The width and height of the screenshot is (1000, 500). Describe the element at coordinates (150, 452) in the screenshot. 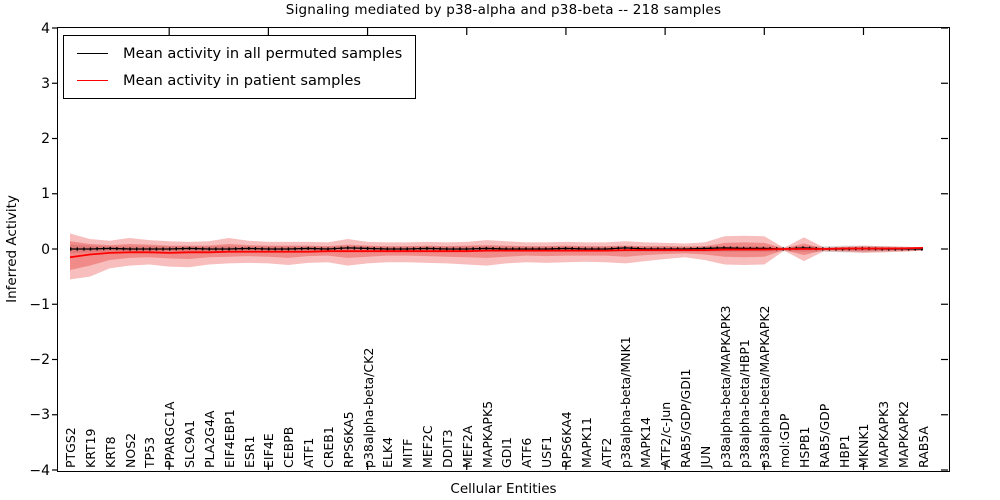

I see `x-tick-label: TP53` at that location.